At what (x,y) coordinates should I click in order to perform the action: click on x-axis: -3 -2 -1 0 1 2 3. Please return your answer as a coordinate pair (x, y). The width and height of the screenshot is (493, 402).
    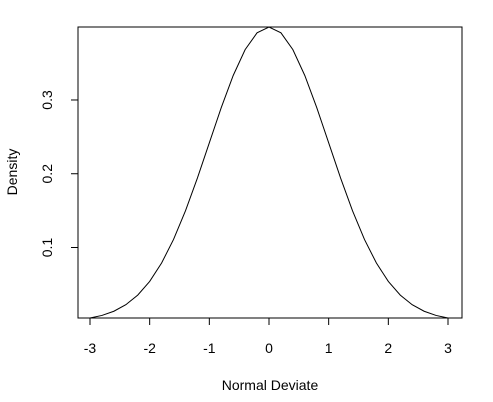
    Looking at the image, I should click on (268, 336).